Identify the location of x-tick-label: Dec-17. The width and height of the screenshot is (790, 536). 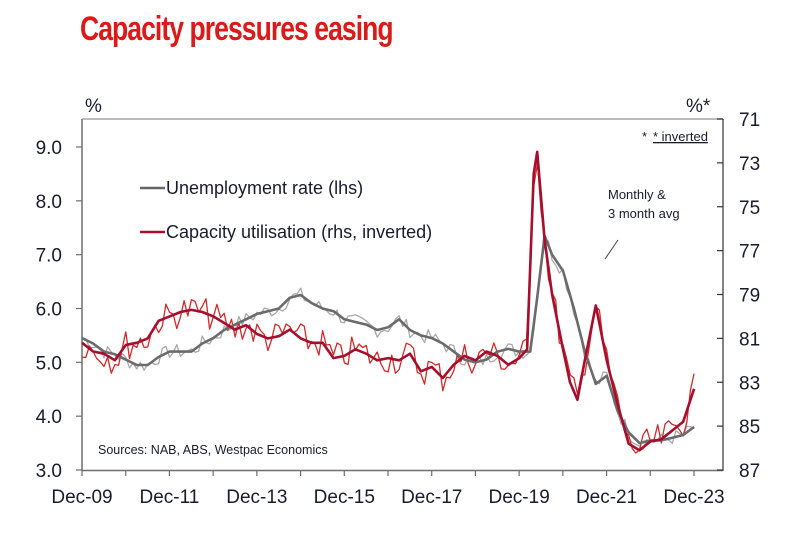
(431, 497).